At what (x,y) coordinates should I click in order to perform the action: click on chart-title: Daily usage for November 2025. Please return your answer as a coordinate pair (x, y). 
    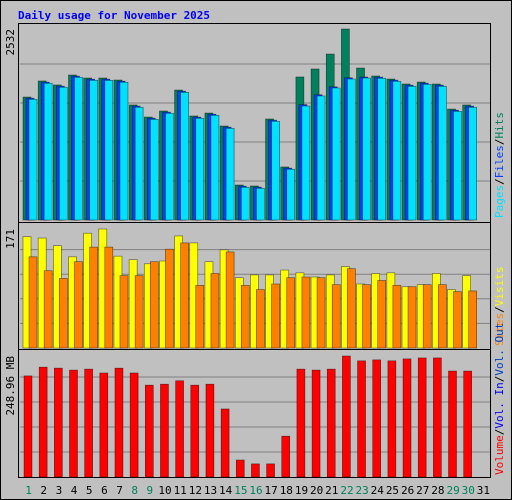
    Looking at the image, I should click on (114, 15).